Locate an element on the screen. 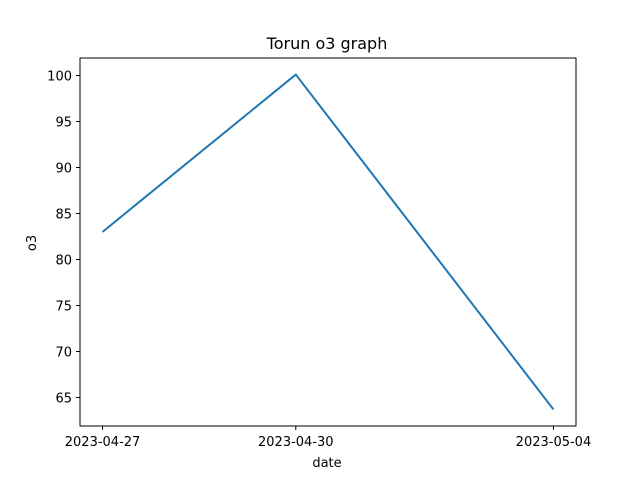 The image size is (640, 480). y-tick-label-0: 65 is located at coordinates (63, 398).